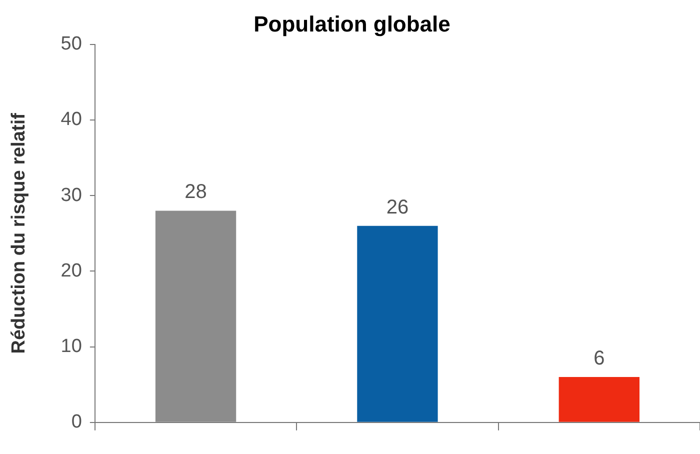 This screenshot has width=700, height=454. I want to click on y-axis-title: Réduction du risque relatif, so click(19, 233).